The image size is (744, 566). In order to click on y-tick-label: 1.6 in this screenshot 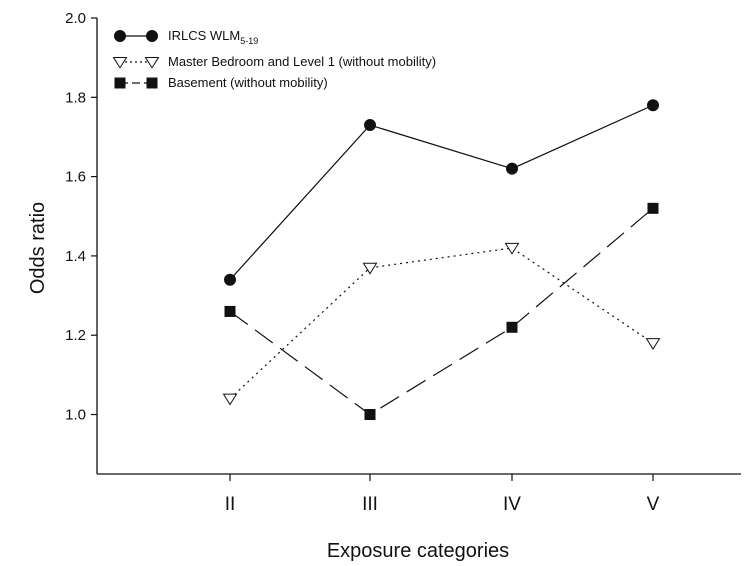, I will do `click(75, 177)`.